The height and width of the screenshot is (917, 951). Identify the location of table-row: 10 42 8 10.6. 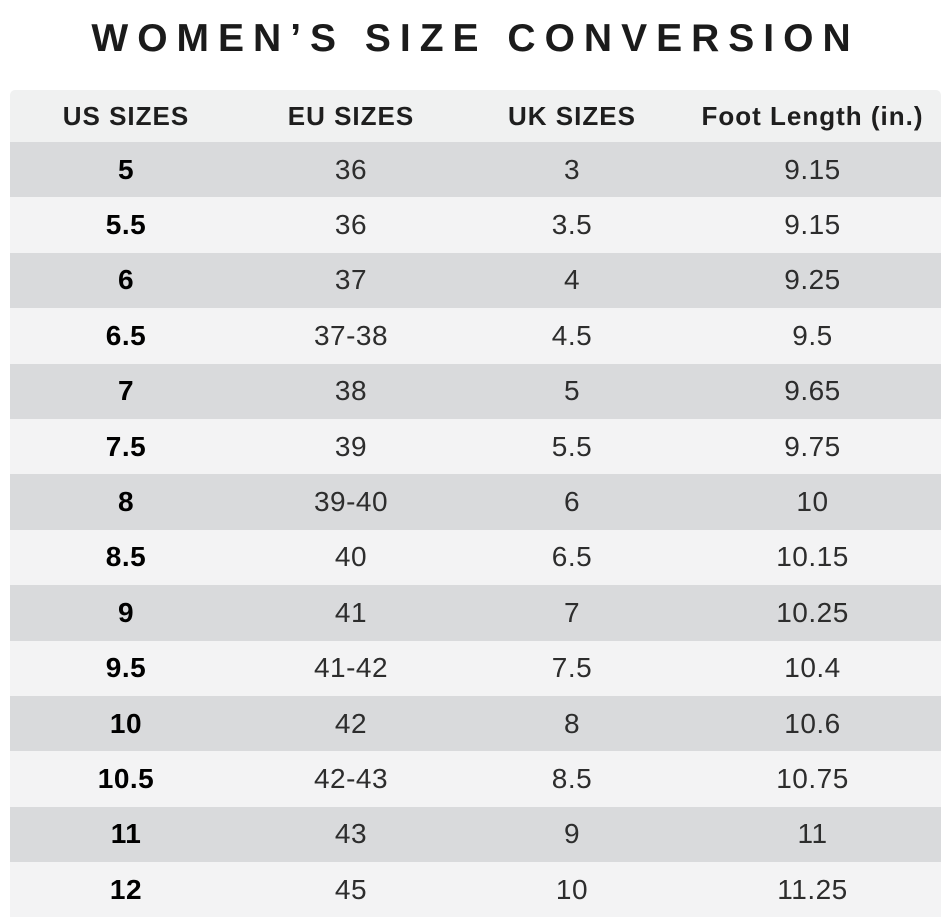
(475, 723).